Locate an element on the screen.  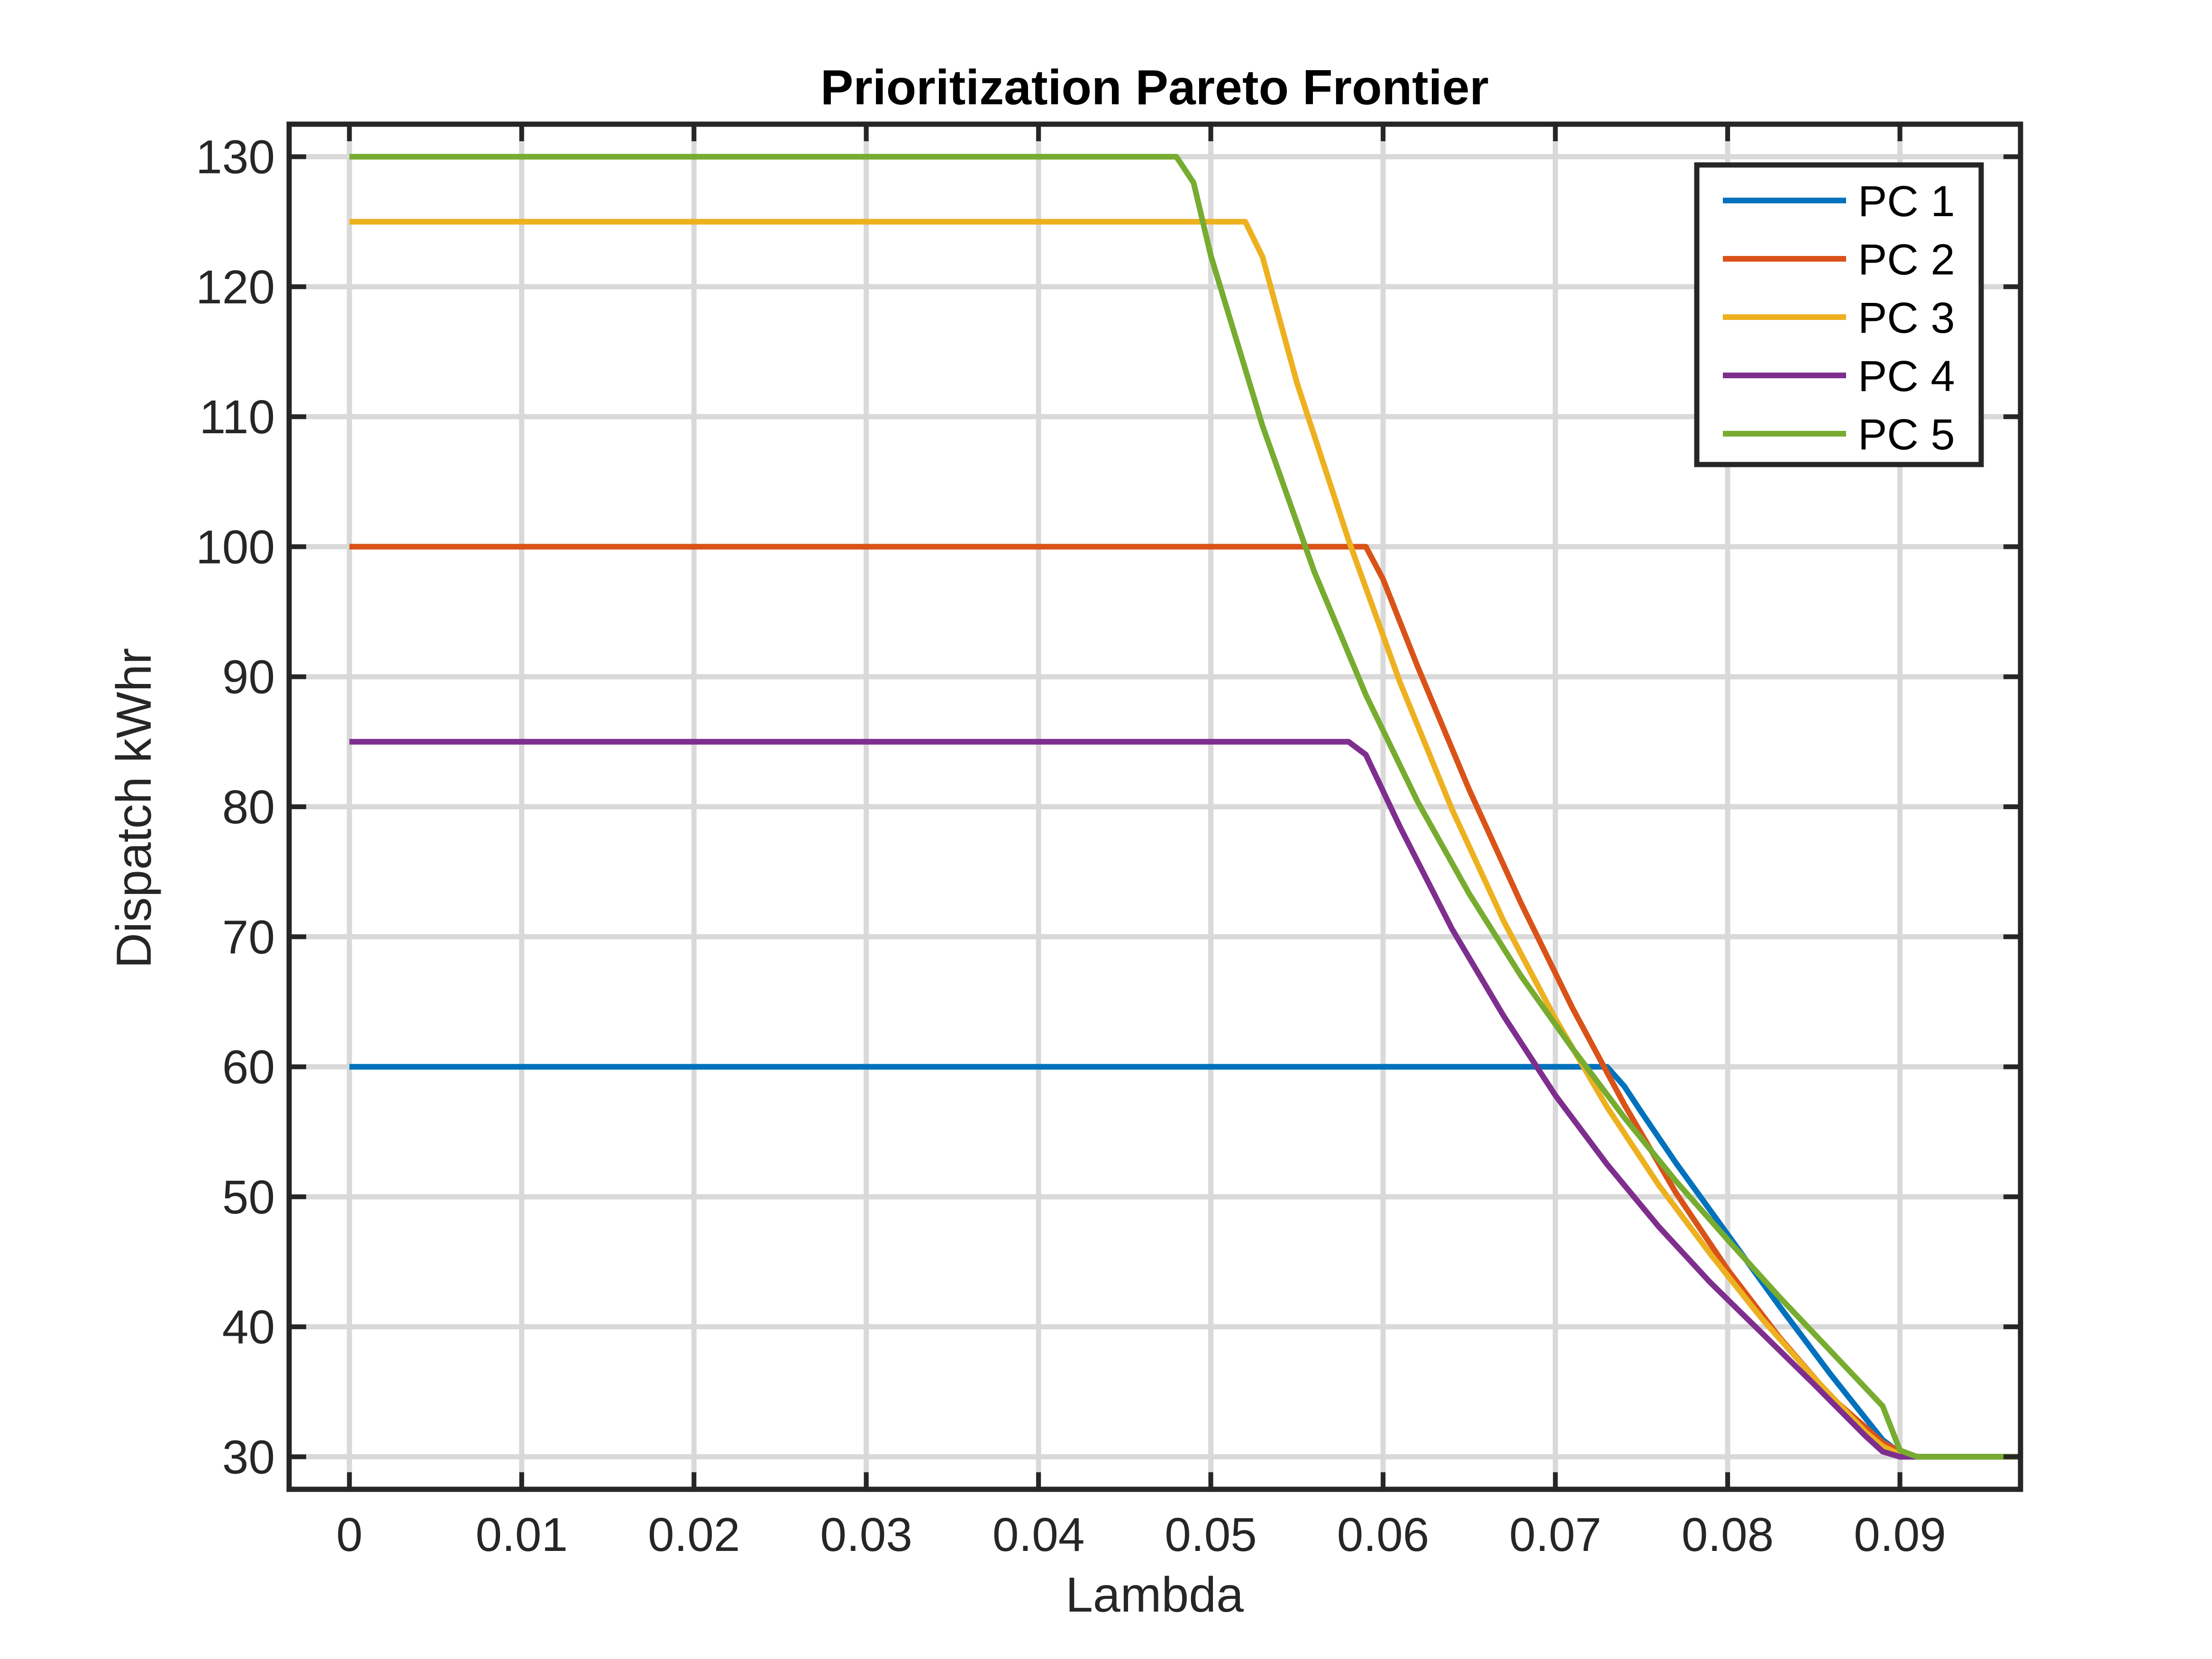
legend-entries: PC 1 PC 2 PC 3 PC 4 PC 5 is located at coordinates (1839, 318).